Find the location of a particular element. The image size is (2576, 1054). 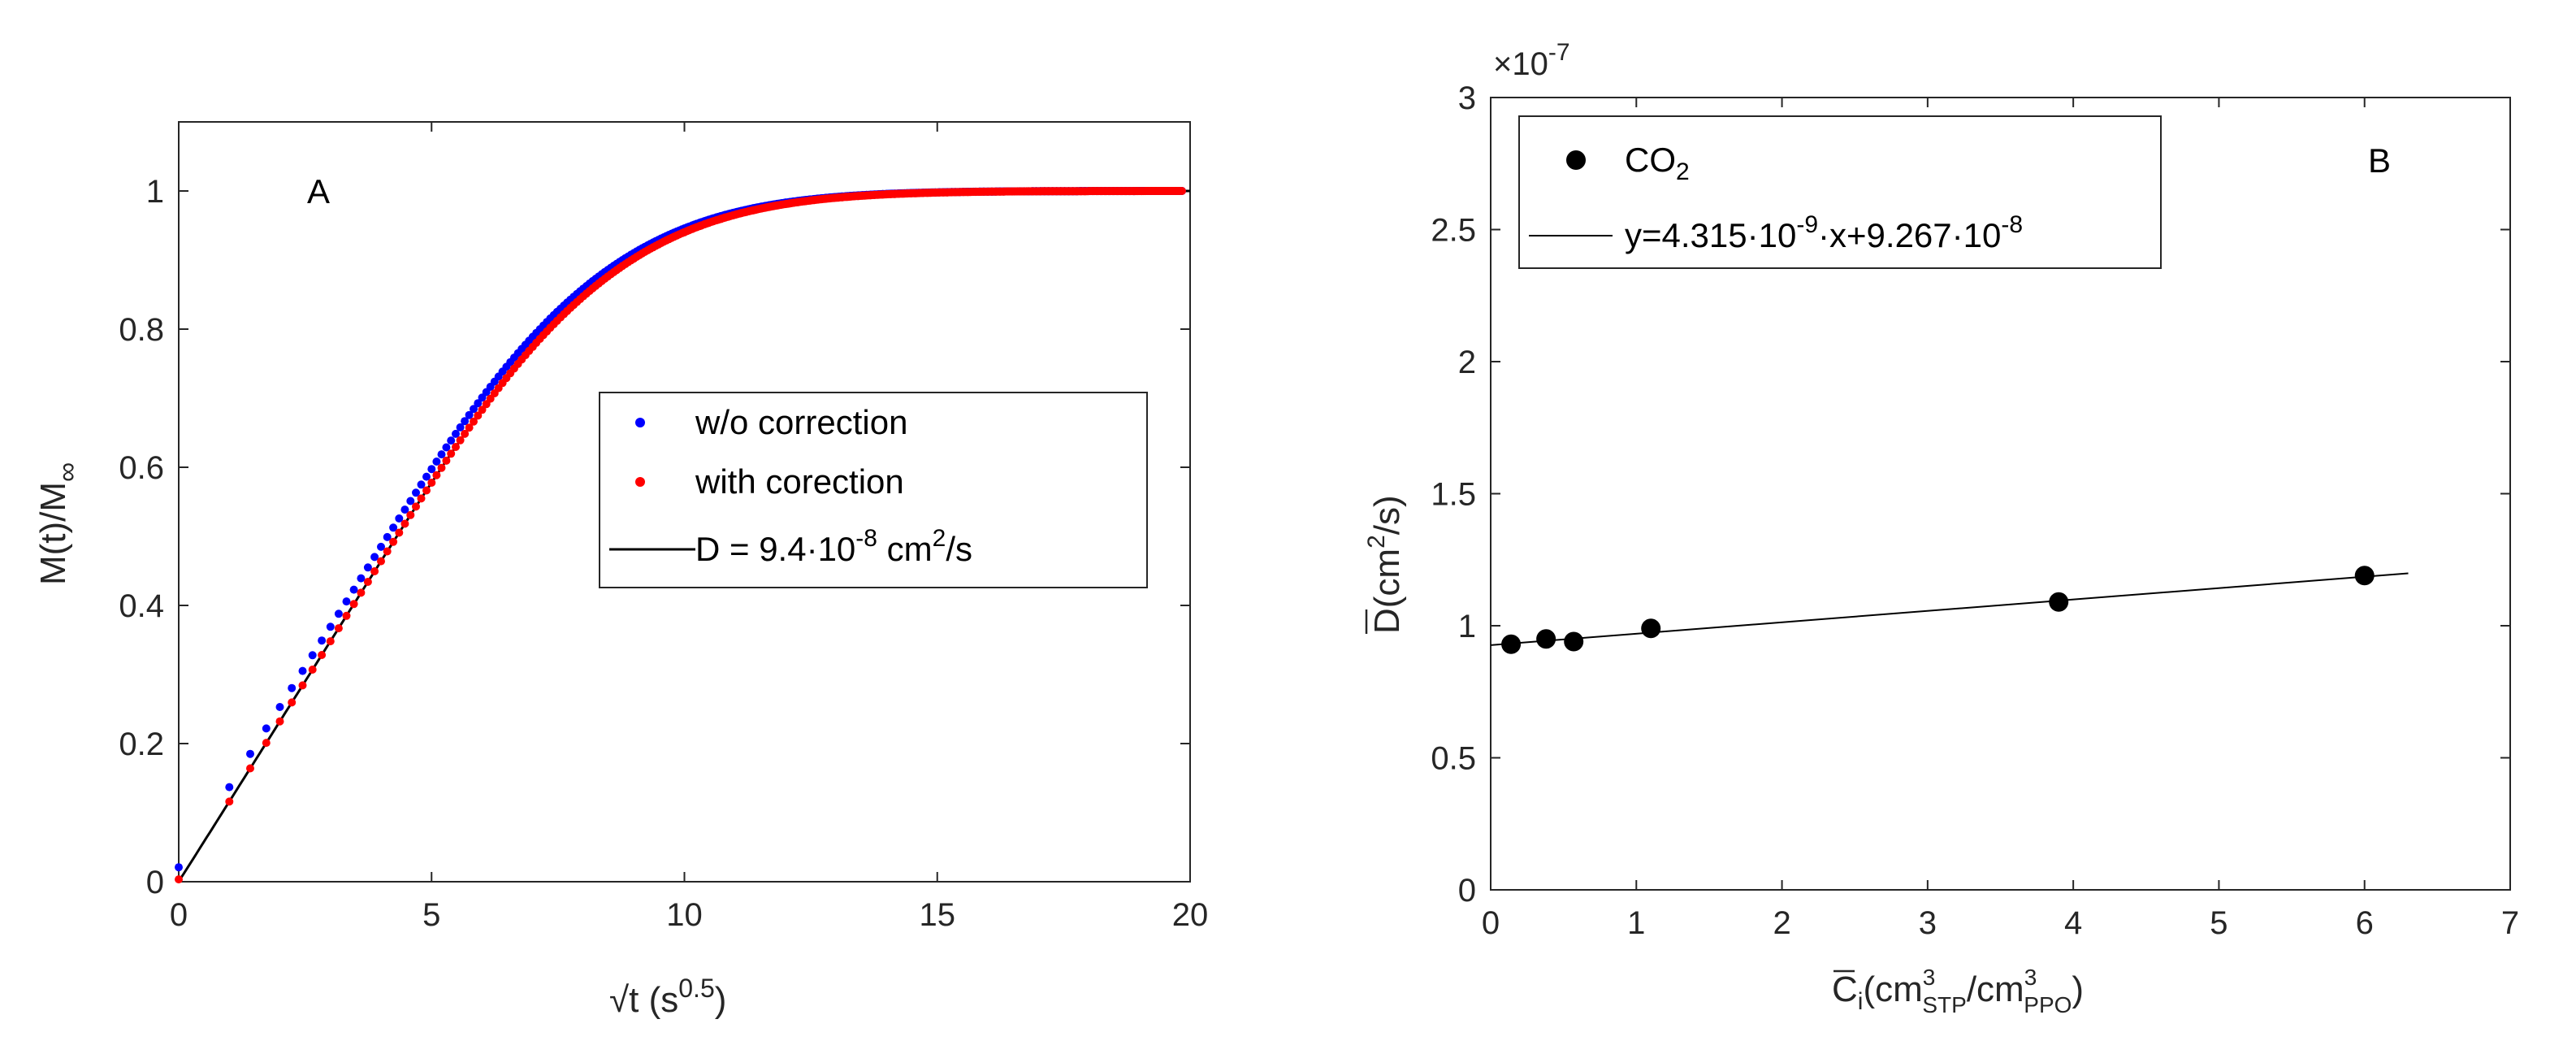

panel-b-legend: CO2 y=4.315·10-9·x+9.267·10-8 is located at coordinates (1840, 192).